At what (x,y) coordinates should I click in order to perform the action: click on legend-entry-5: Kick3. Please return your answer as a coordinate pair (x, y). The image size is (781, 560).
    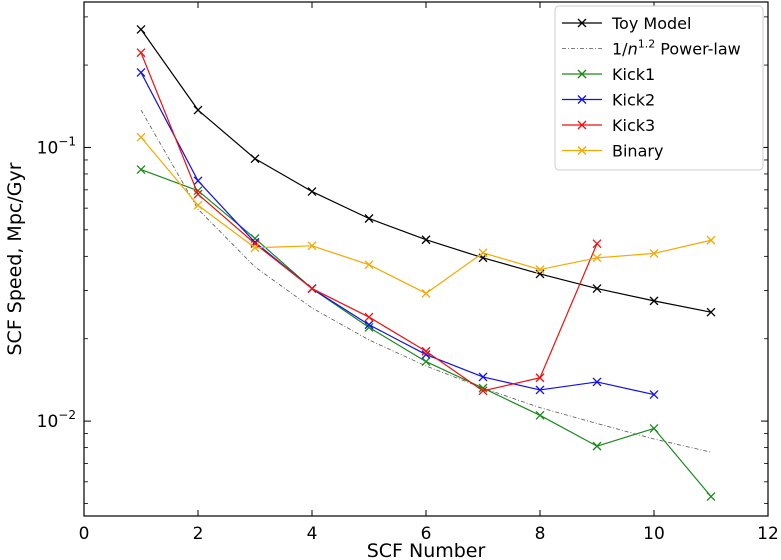
    Looking at the image, I should click on (608, 125).